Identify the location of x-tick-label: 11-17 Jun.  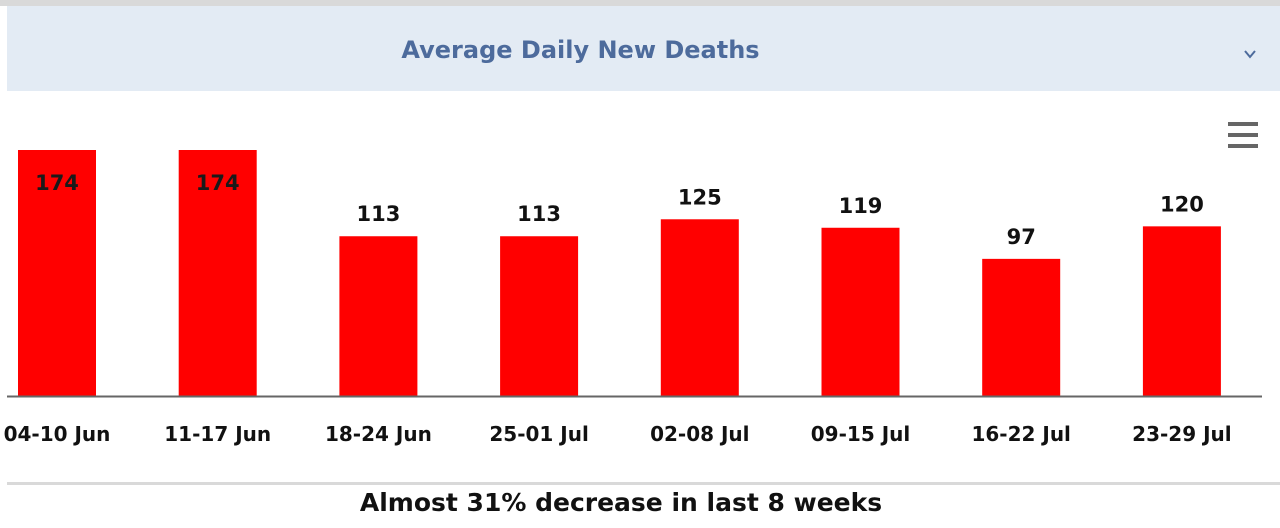
(217, 434).